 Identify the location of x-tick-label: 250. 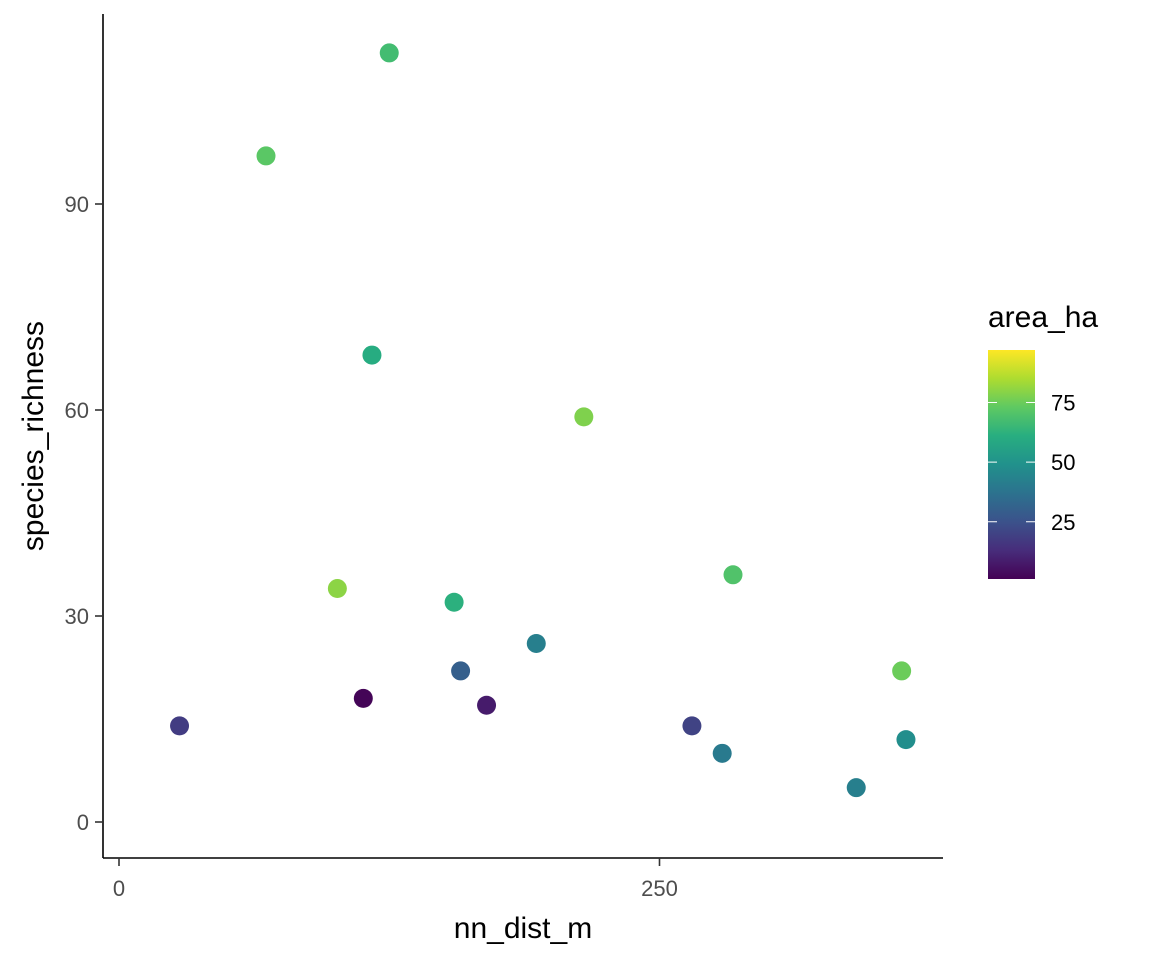
(659, 888).